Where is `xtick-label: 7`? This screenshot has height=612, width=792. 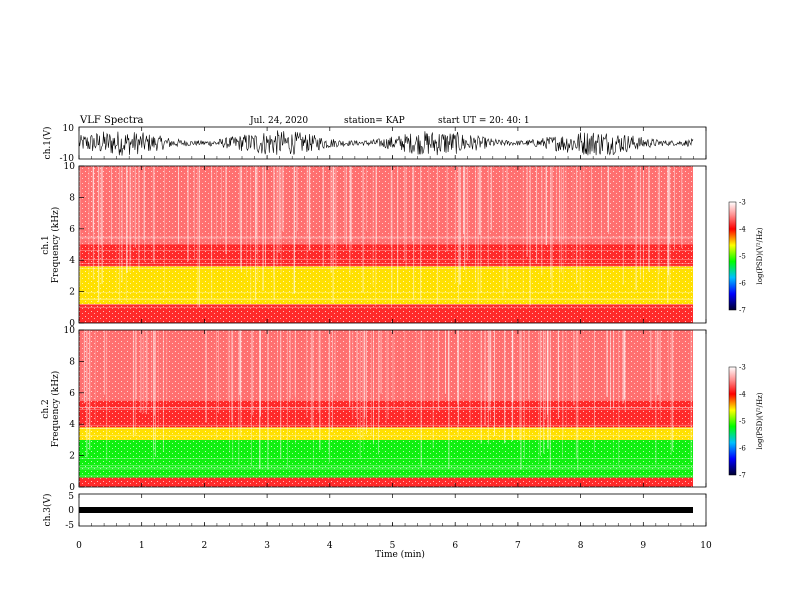 xtick-label: 7 is located at coordinates (518, 546).